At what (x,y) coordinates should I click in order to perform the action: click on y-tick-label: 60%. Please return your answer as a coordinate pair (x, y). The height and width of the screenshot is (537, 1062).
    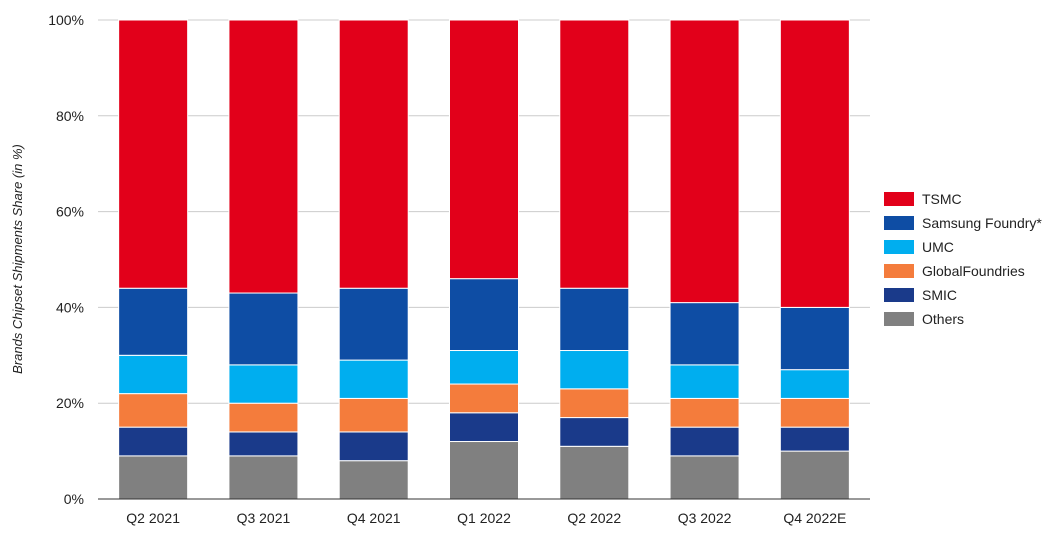
    Looking at the image, I should click on (70, 212).